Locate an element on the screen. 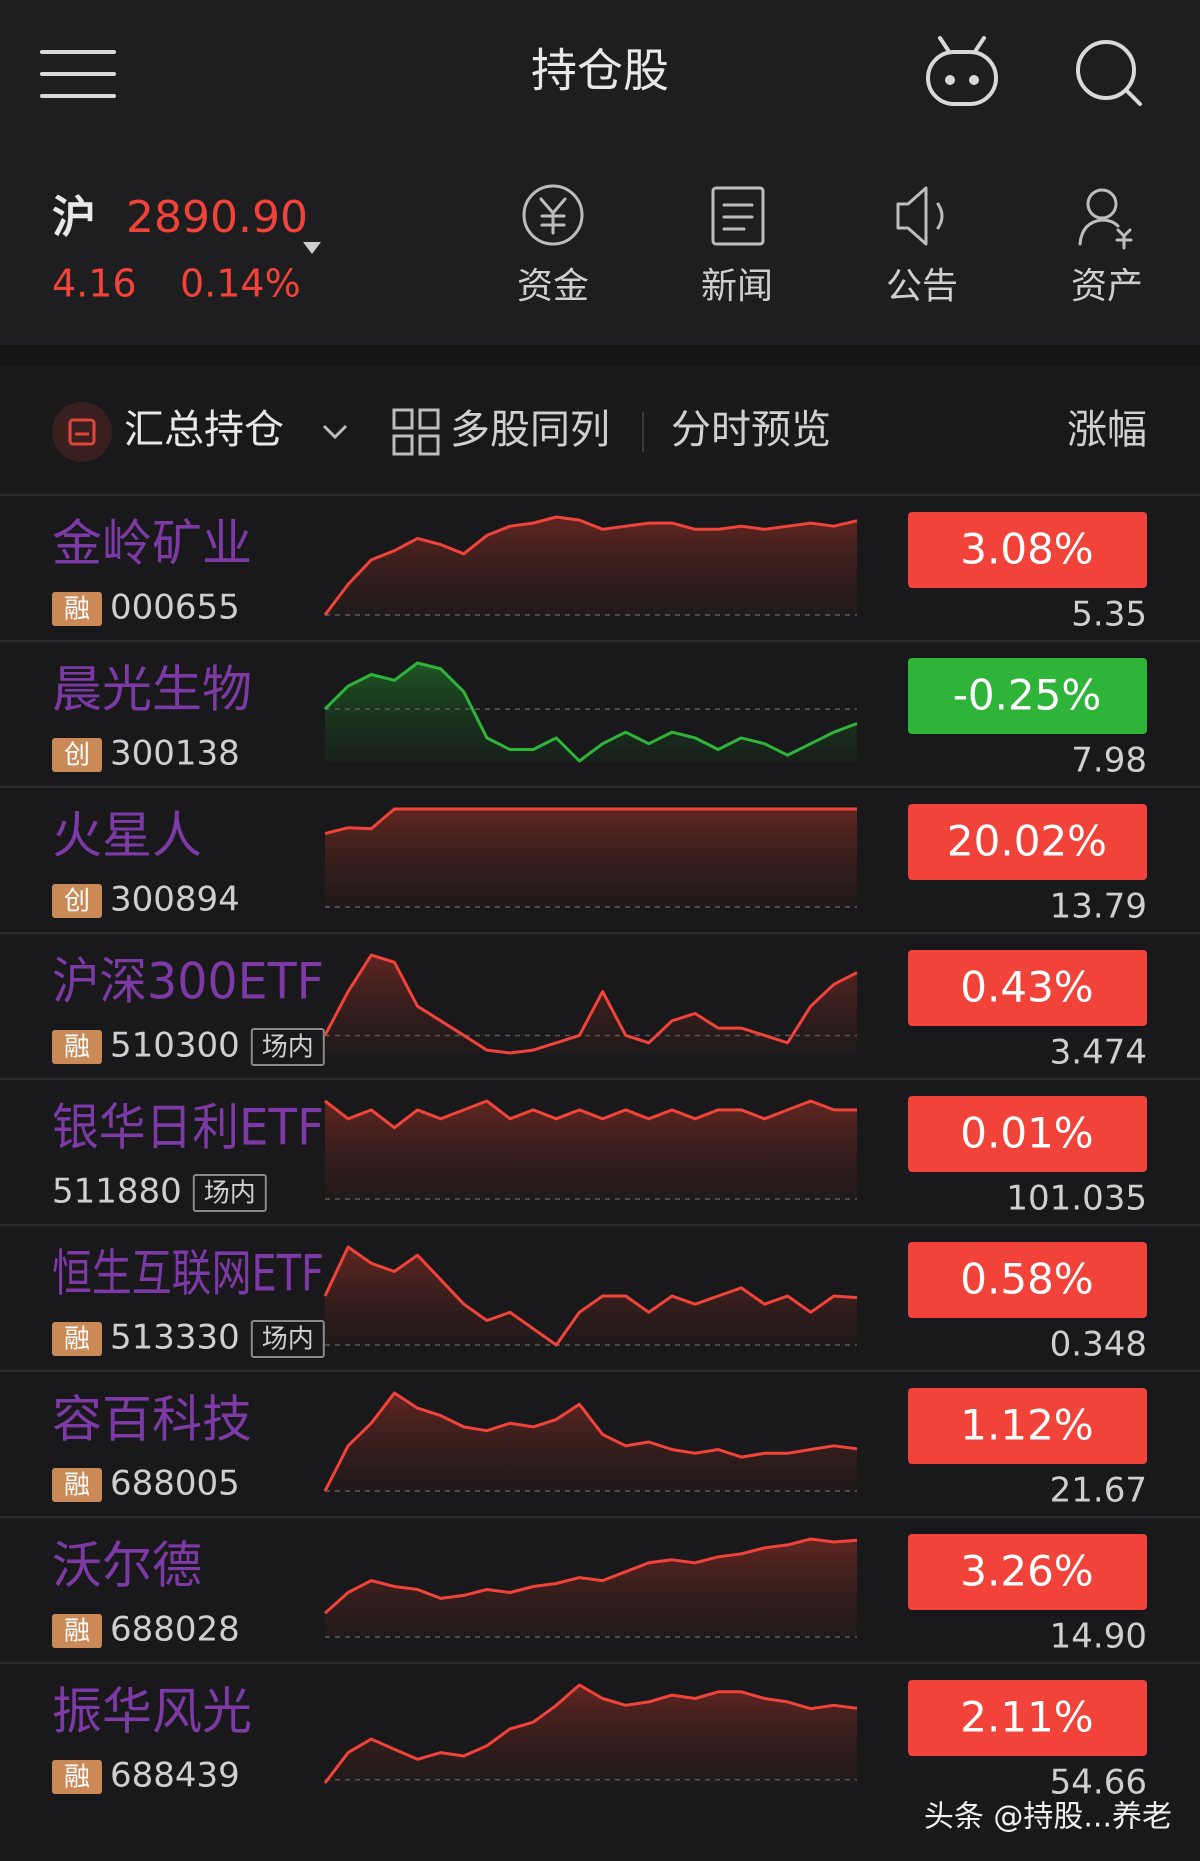 The image size is (1200, 1861). dropdown-arrow is located at coordinates (312, 248).